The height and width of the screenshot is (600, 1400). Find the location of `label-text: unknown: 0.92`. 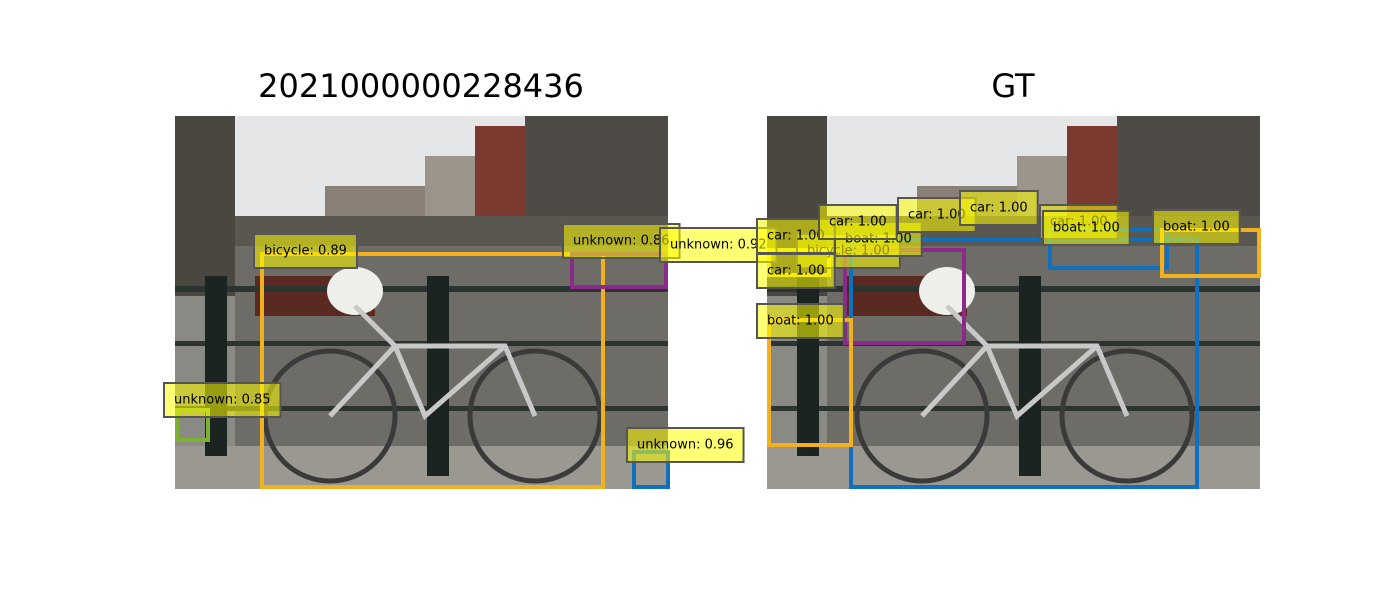

label-text: unknown: 0.92 is located at coordinates (718, 245).